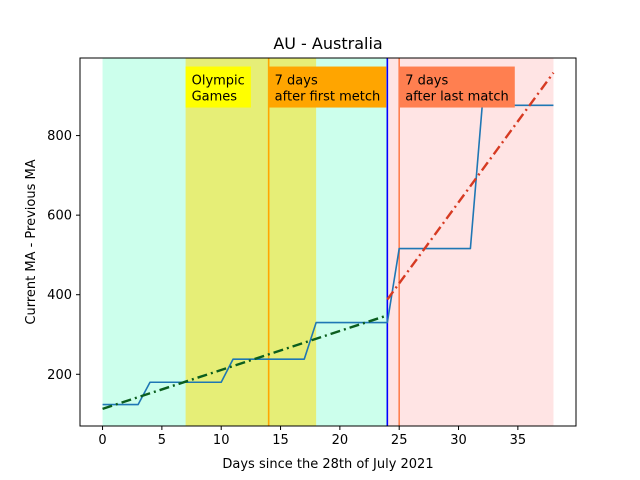 The width and height of the screenshot is (640, 480). What do you see at coordinates (280, 440) in the screenshot?
I see `x-tick-label: 15` at bounding box center [280, 440].